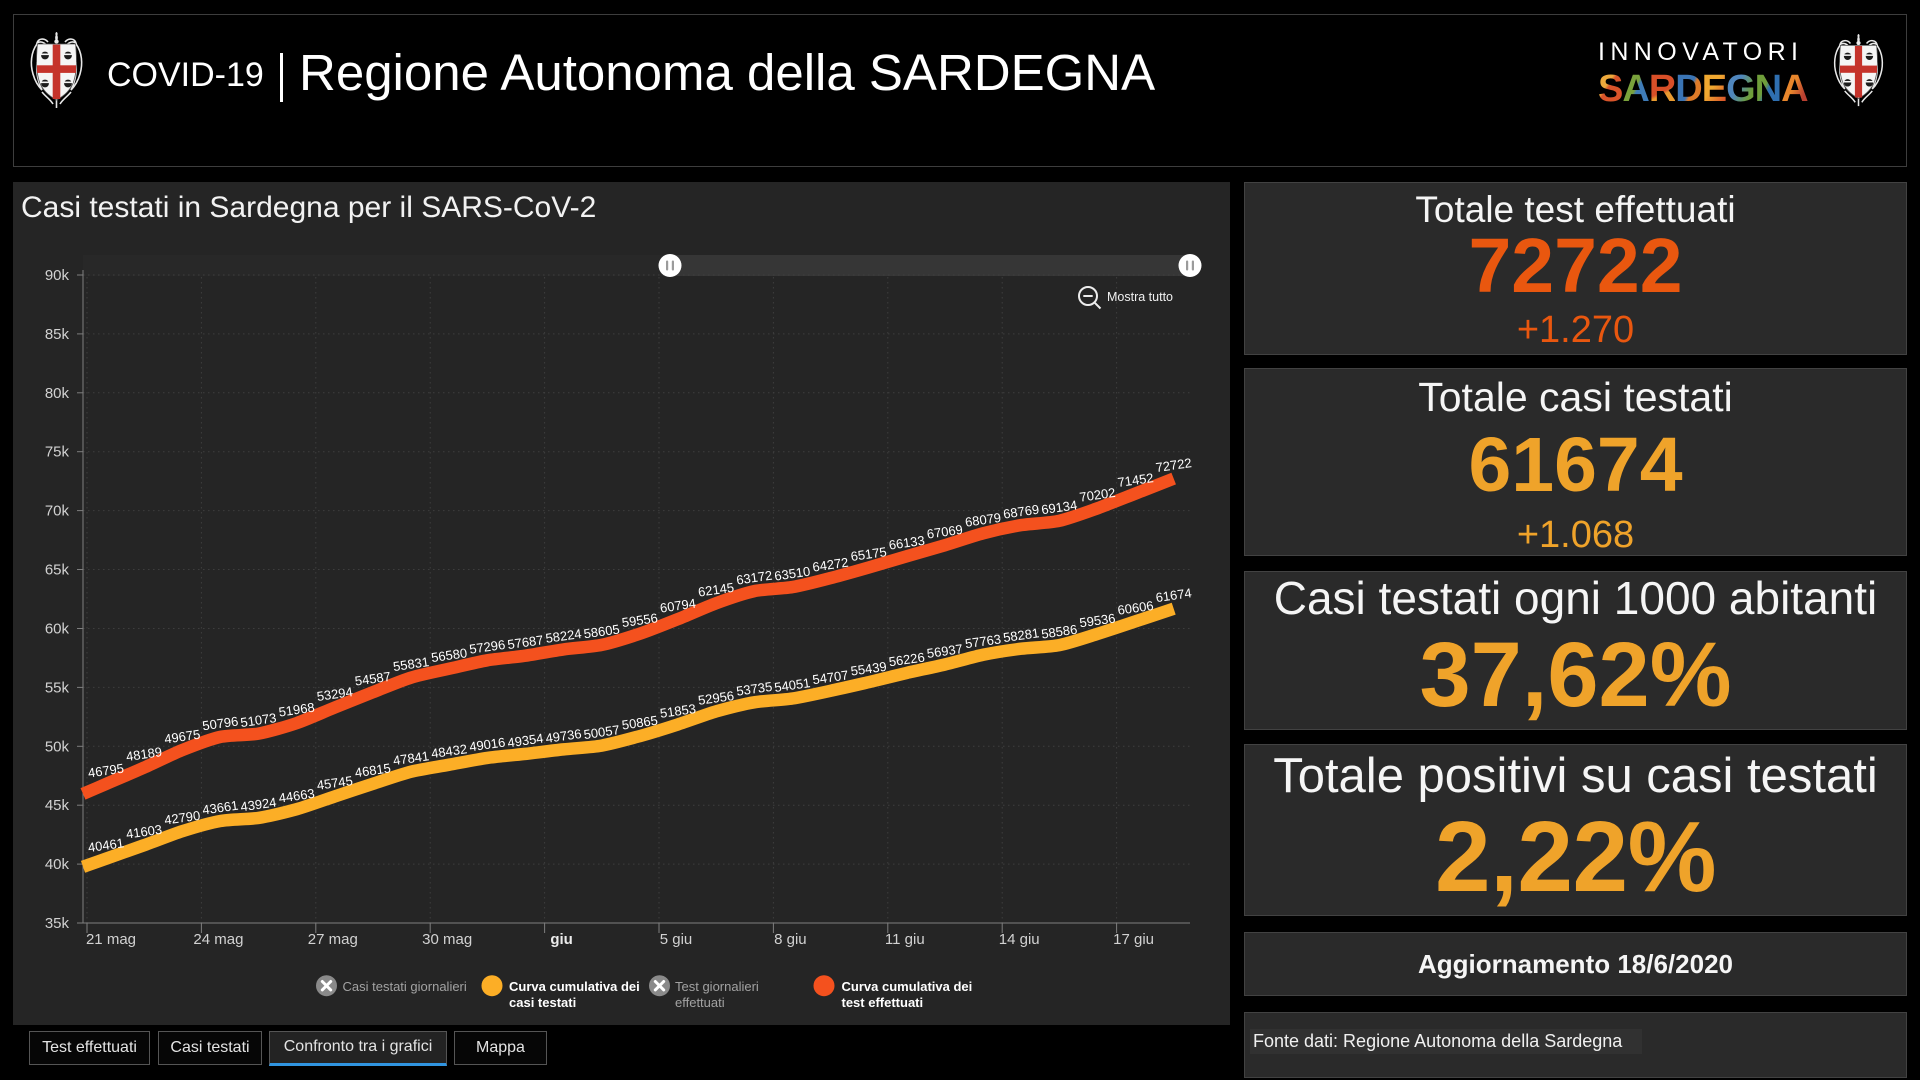 This screenshot has width=1920, height=1080. What do you see at coordinates (57, 393) in the screenshot?
I see `svg-text: 80k` at bounding box center [57, 393].